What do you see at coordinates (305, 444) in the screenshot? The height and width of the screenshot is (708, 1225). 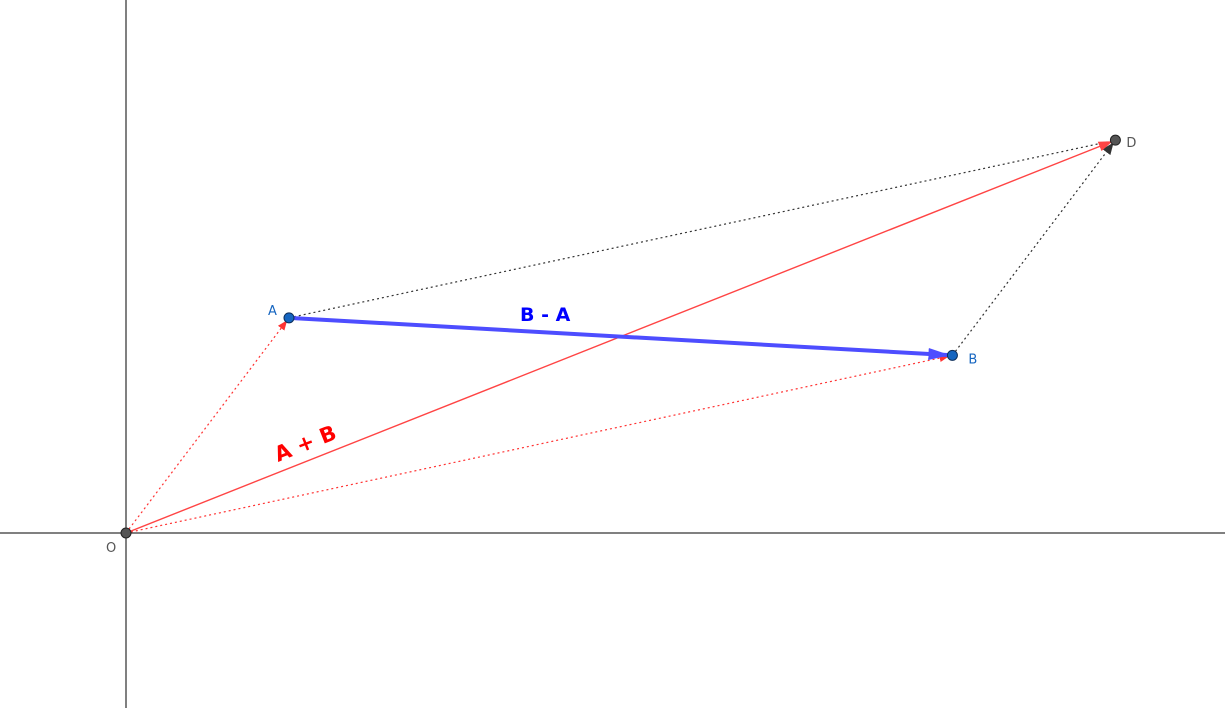 I see `sum-vector-label: A + B` at bounding box center [305, 444].